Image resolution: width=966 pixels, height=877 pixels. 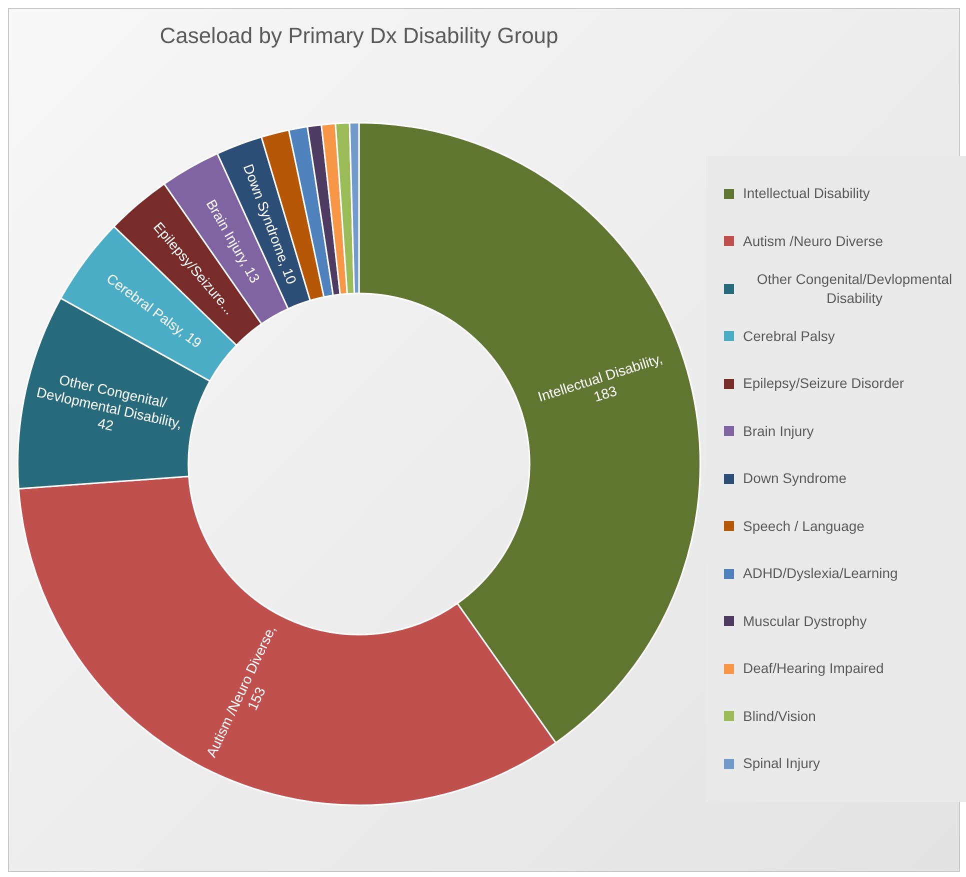 What do you see at coordinates (855, 289) in the screenshot?
I see `legend-label: Other Congenital/Devlopmental Disability` at bounding box center [855, 289].